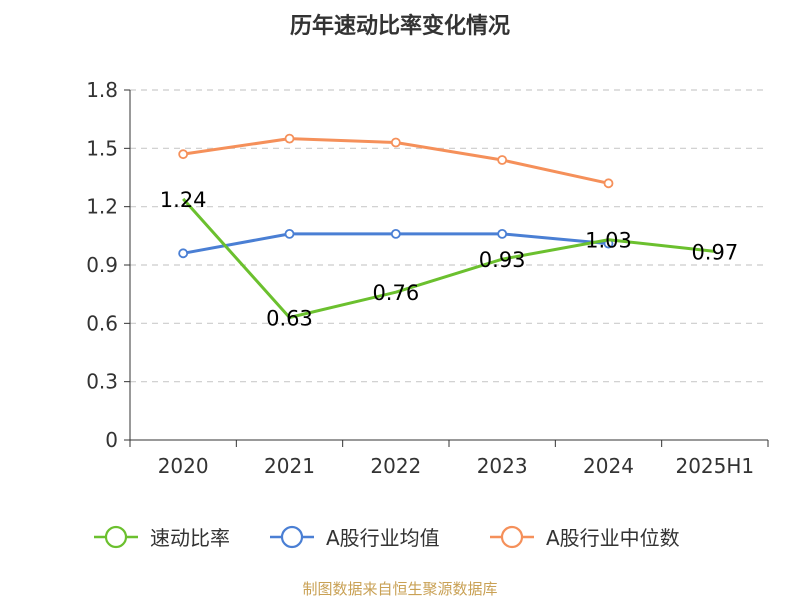 This screenshot has width=800, height=600. What do you see at coordinates (289, 319) in the screenshot?
I see `data-label: 0.63` at bounding box center [289, 319].